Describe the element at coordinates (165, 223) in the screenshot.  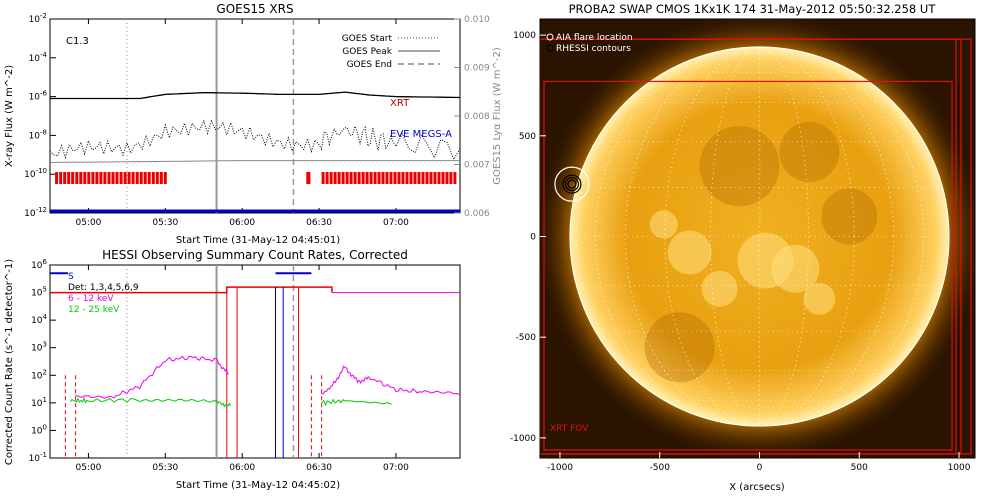
I see `goes-x-tick-label: 05:30` at that location.